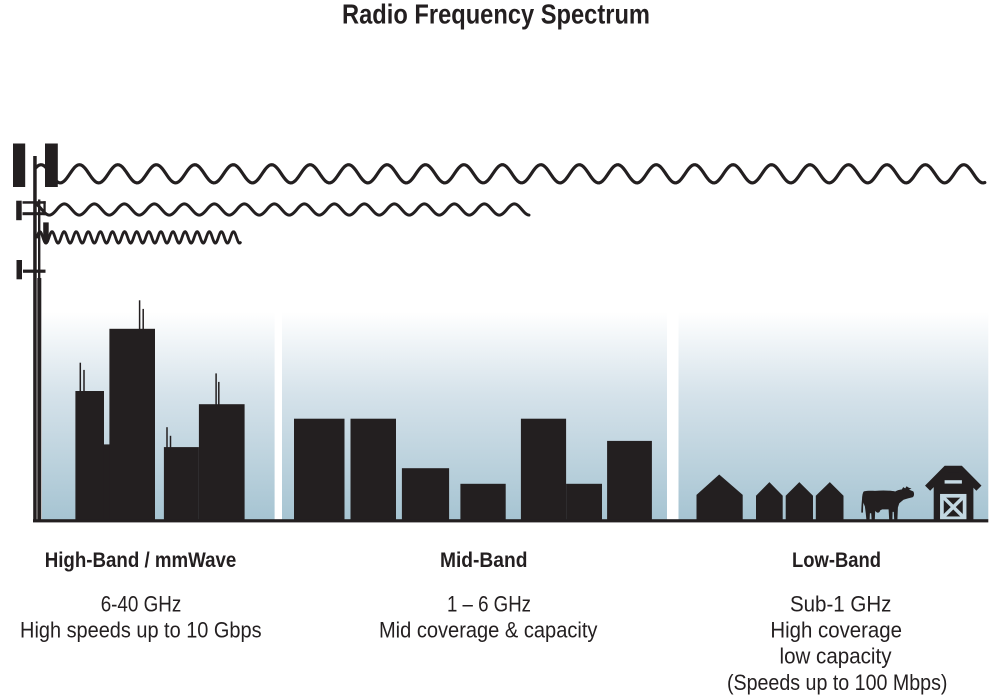 The height and width of the screenshot is (700, 1000). I want to click on svg-text: High coverage, so click(836, 629).